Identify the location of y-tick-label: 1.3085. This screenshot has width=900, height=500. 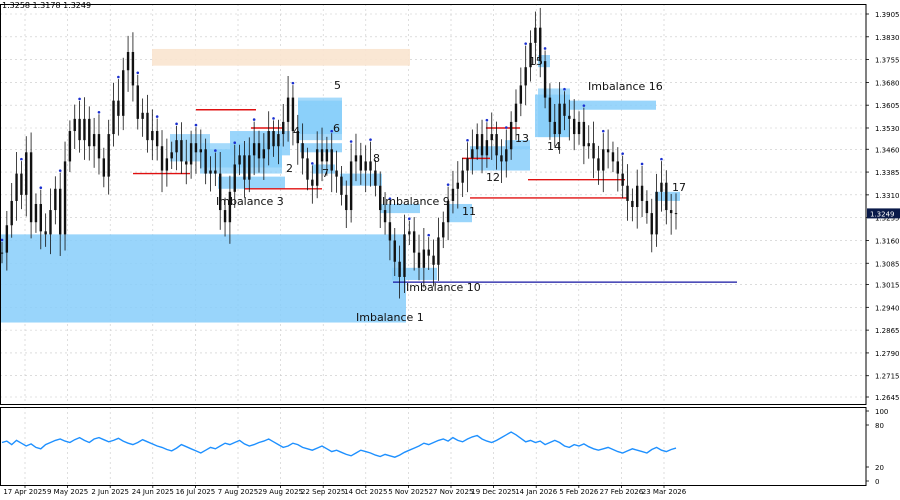
(887, 264).